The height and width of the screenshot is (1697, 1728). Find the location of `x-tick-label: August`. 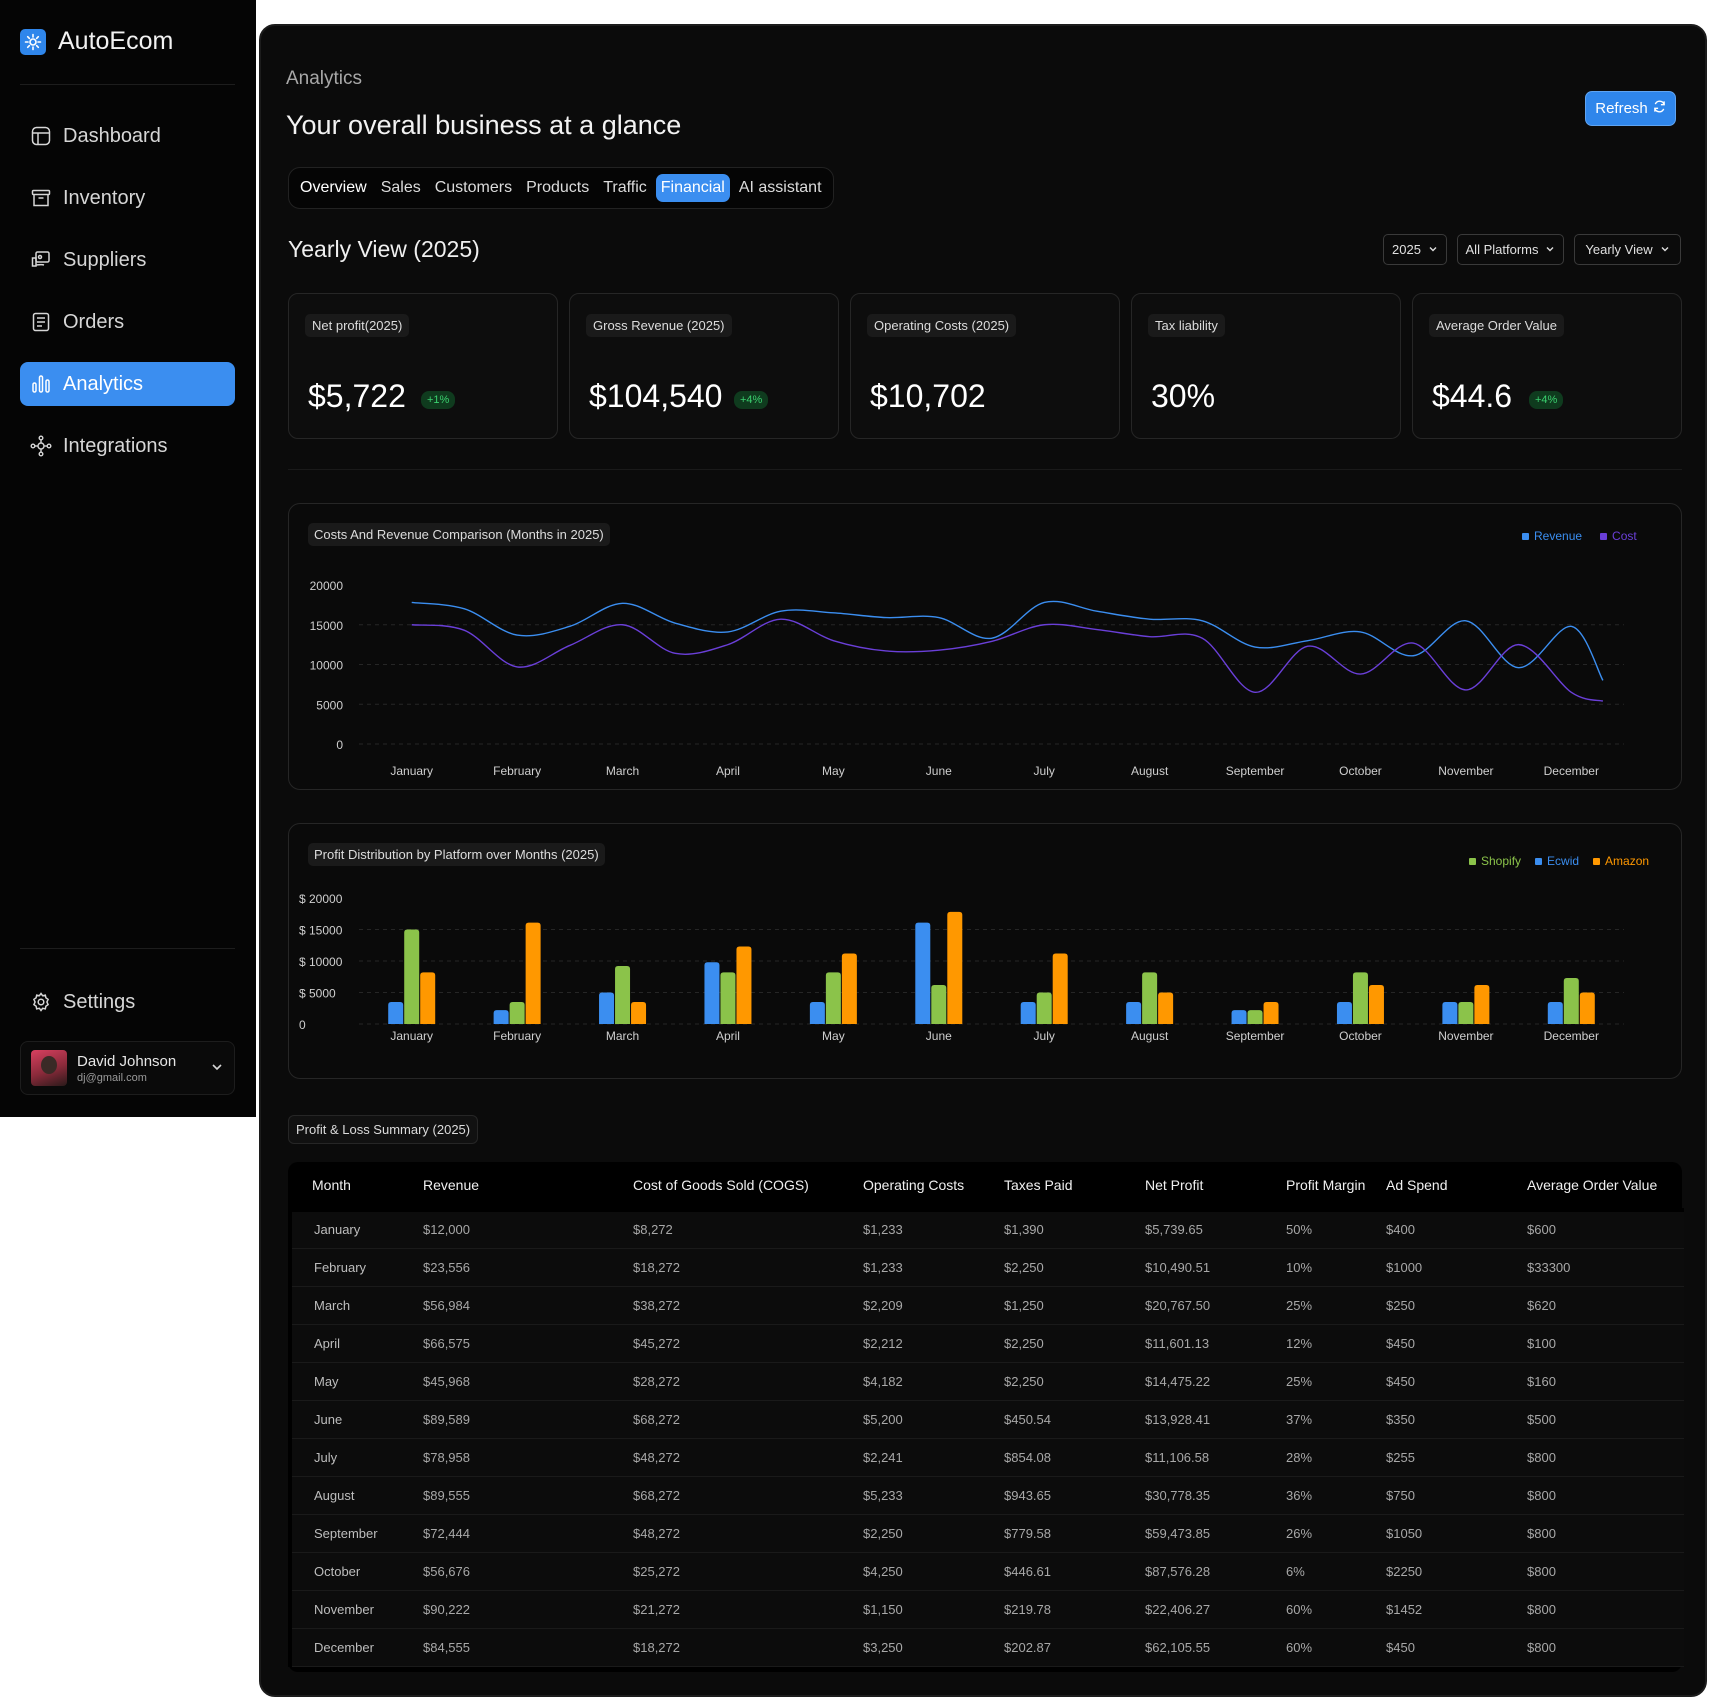

x-tick-label: August is located at coordinates (1150, 1036).